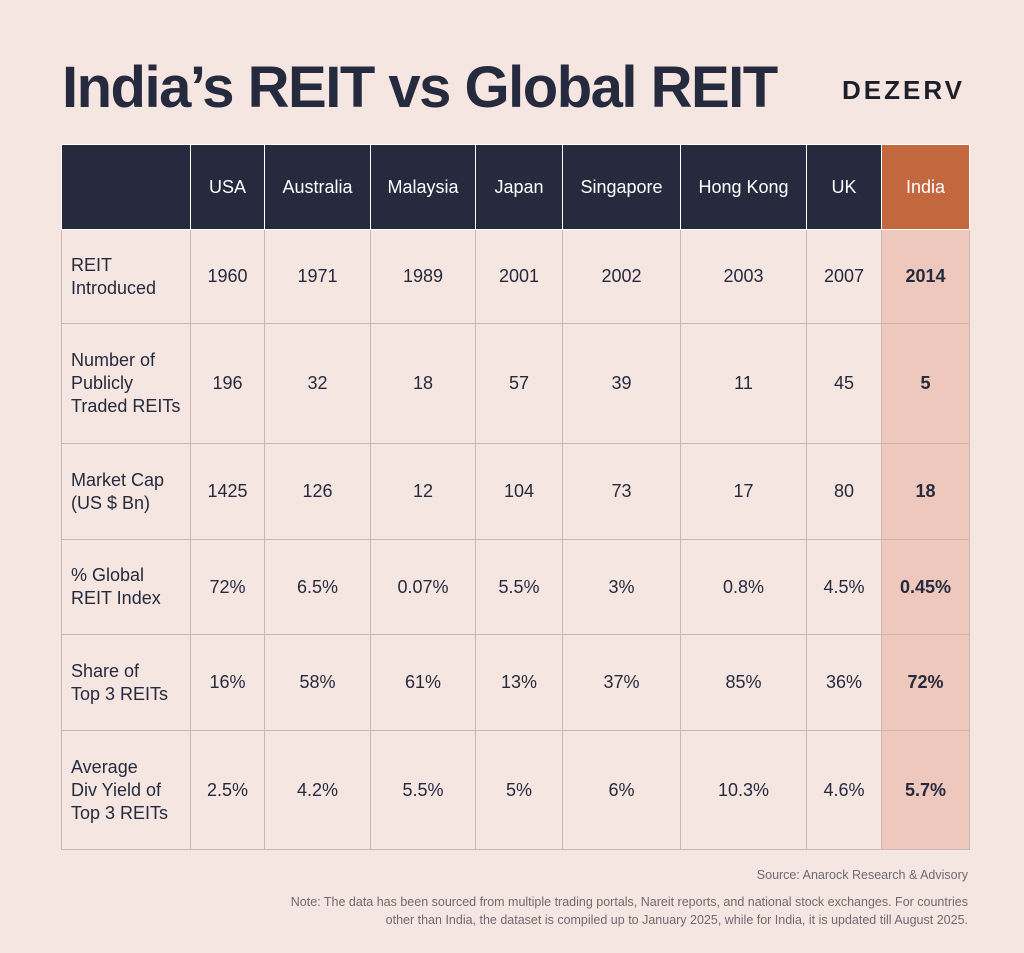  What do you see at coordinates (925, 682) in the screenshot?
I see `india-value-cell: 72%` at bounding box center [925, 682].